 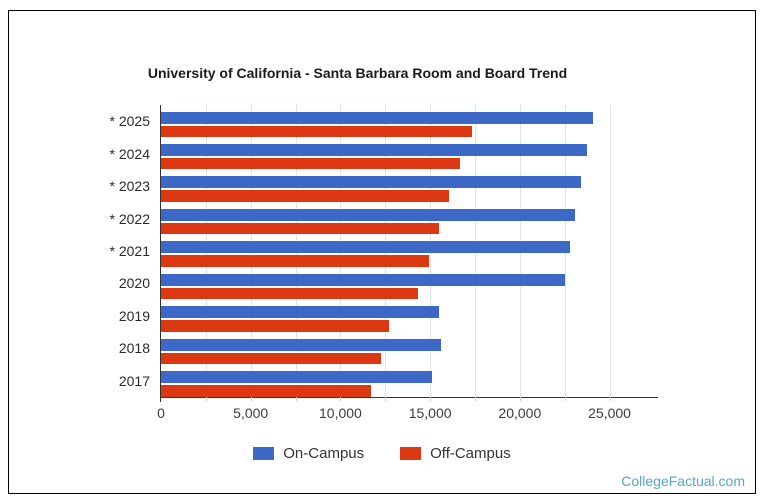 I want to click on y-axis-label: * 2023, so click(x=129, y=186).